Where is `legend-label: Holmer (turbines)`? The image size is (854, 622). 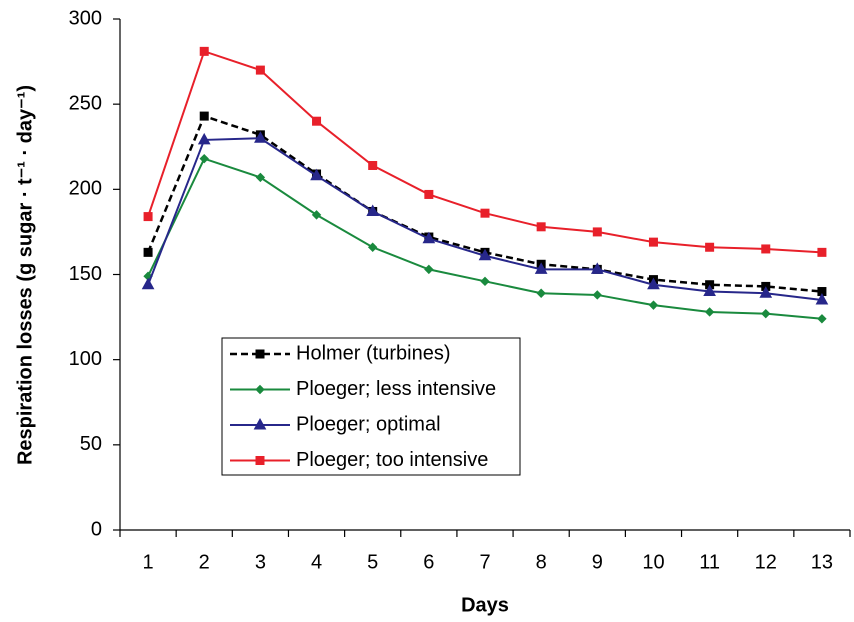 legend-label: Holmer (turbines) is located at coordinates (373, 353).